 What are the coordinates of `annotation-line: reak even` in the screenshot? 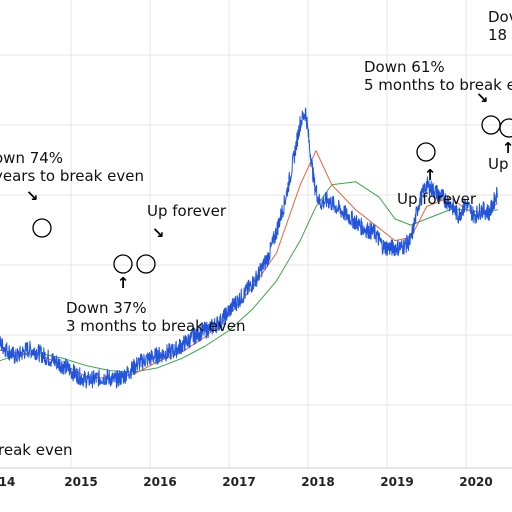 It's located at (36, 450).